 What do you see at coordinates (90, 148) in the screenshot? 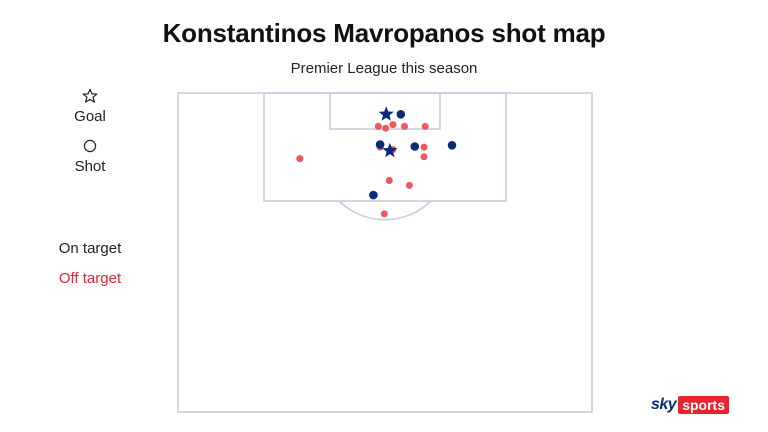
I see `circle-icon` at bounding box center [90, 148].